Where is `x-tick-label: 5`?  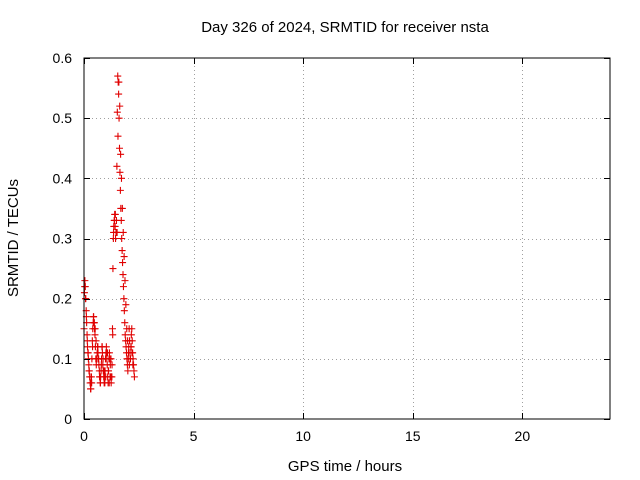
x-tick-label: 5 is located at coordinates (194, 436).